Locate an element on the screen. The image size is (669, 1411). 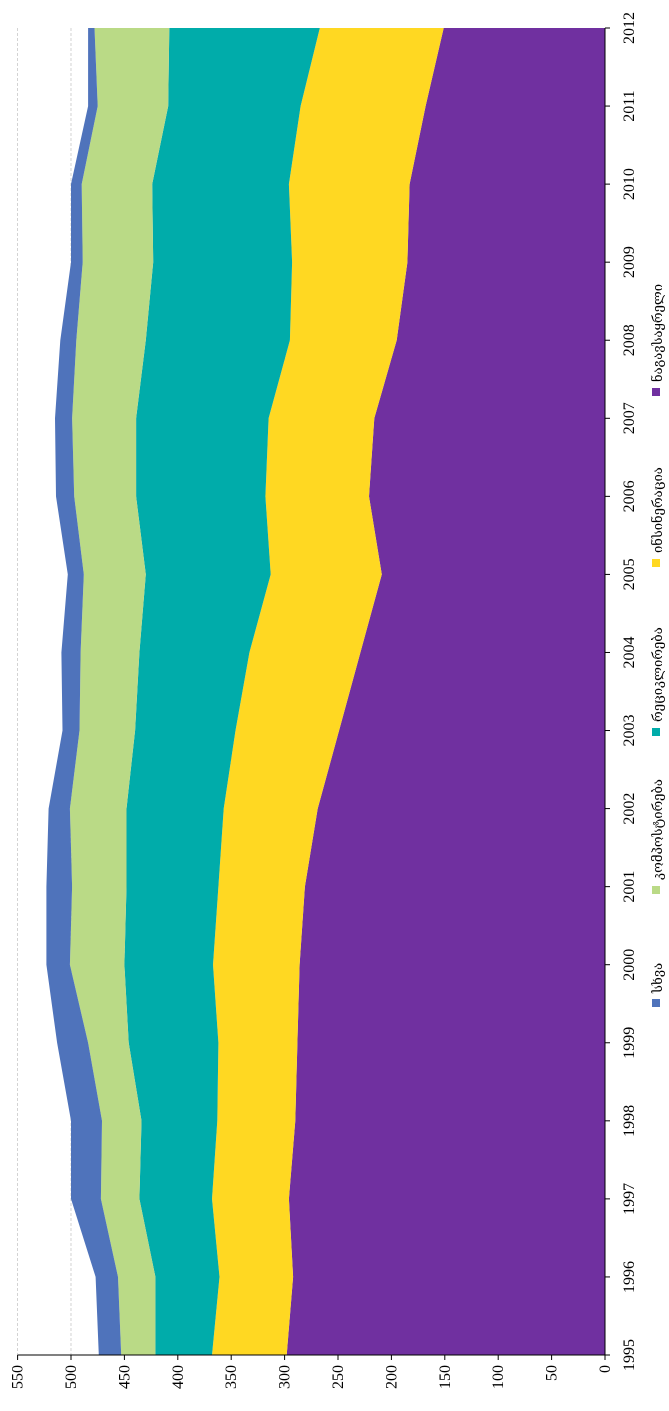
legend-item: ინსინერაცია is located at coordinates (657, 517).